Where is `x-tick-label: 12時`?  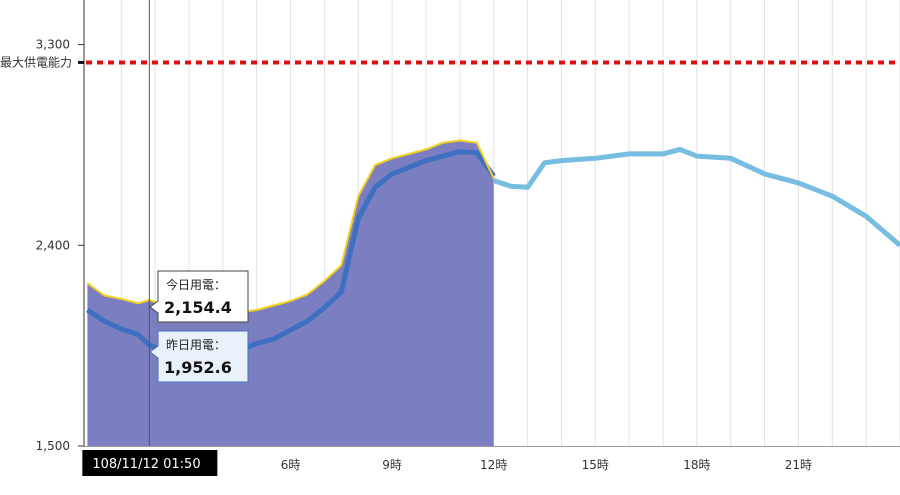
x-tick-label: 12時 is located at coordinates (493, 465).